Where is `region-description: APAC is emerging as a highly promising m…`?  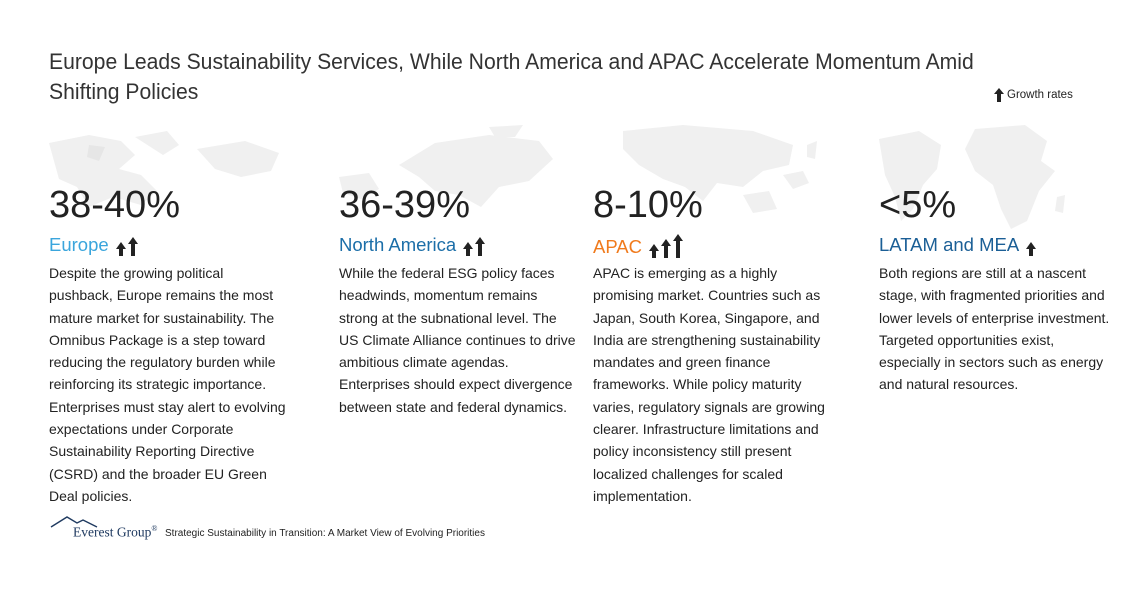 region-description: APAC is emerging as a highly promising m… is located at coordinates (709, 384).